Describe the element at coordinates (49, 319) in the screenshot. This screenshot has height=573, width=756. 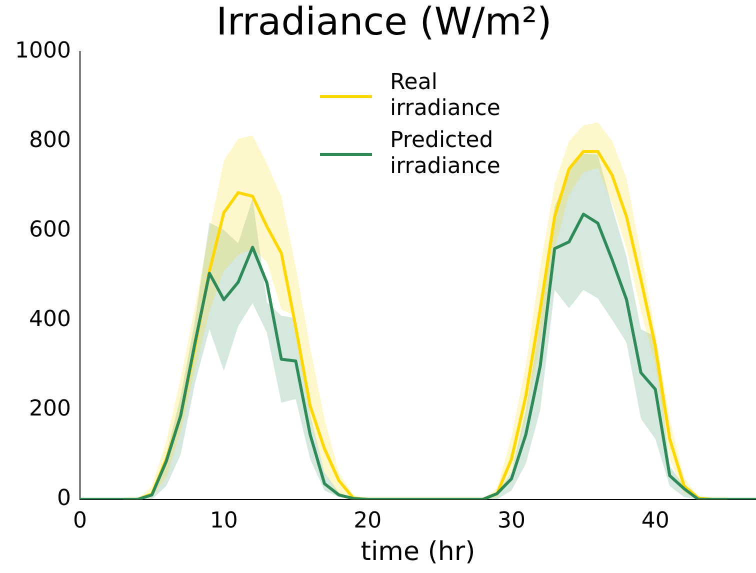
I see `y-tick-label: 400` at that location.